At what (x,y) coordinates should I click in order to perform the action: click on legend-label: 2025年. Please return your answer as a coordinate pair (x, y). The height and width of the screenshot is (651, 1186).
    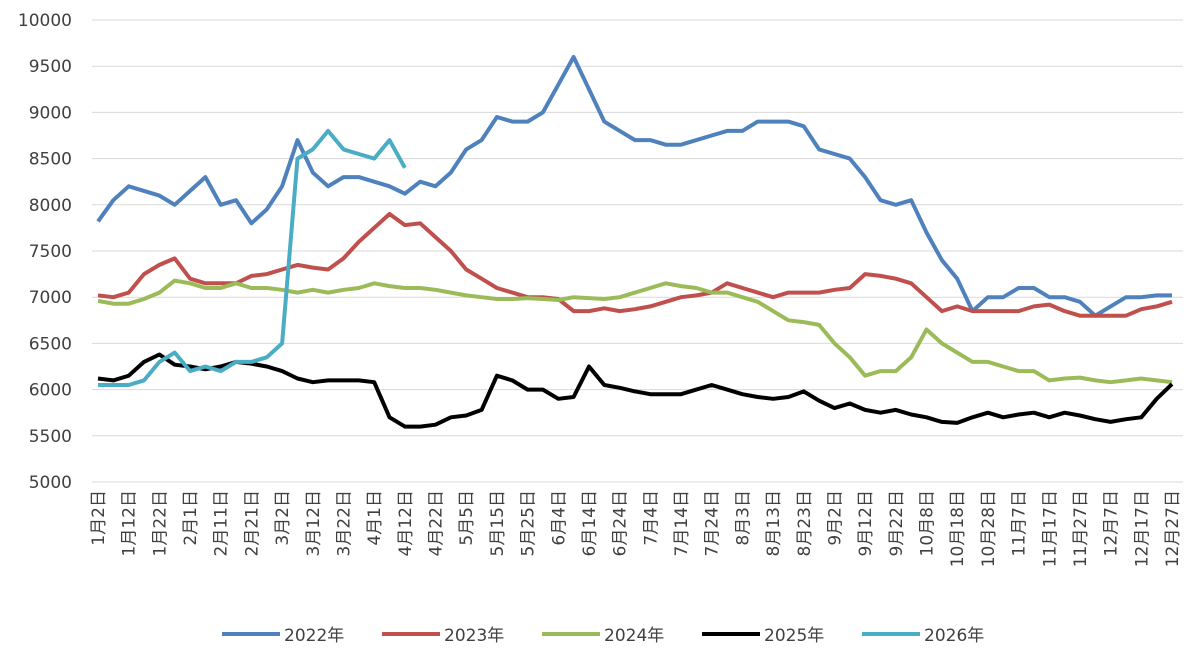
    Looking at the image, I should click on (794, 636).